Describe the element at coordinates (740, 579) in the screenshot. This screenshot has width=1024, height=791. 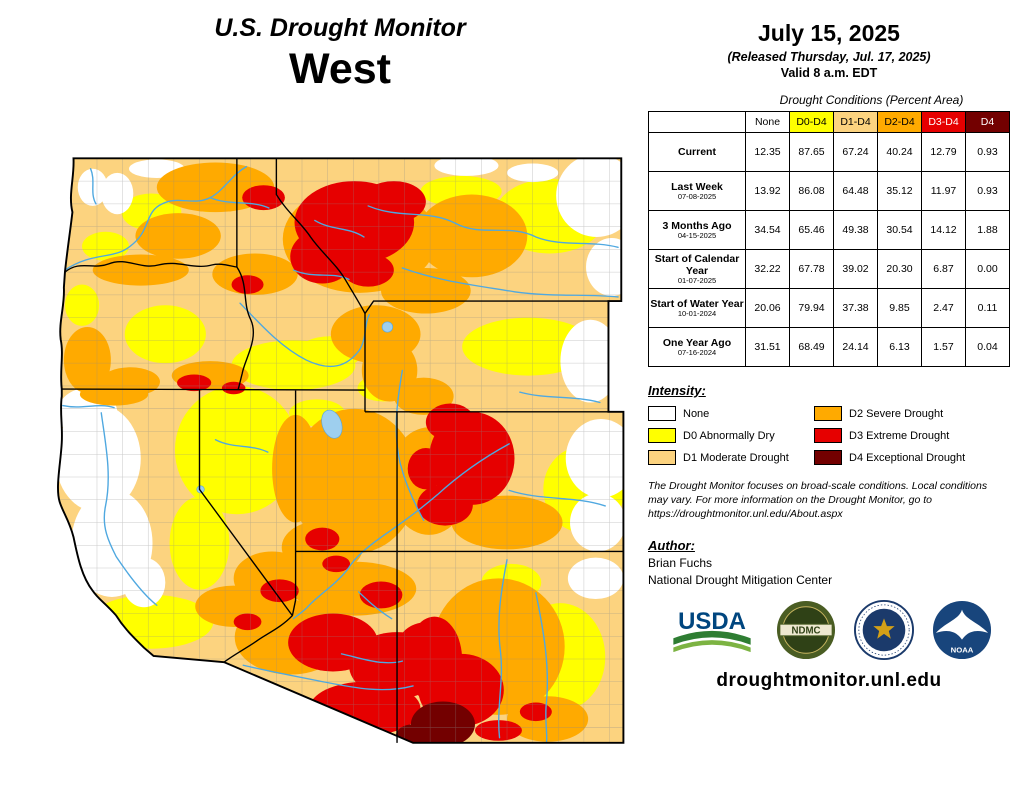
I see `author-organization: National Drought Mitigation Center` at that location.